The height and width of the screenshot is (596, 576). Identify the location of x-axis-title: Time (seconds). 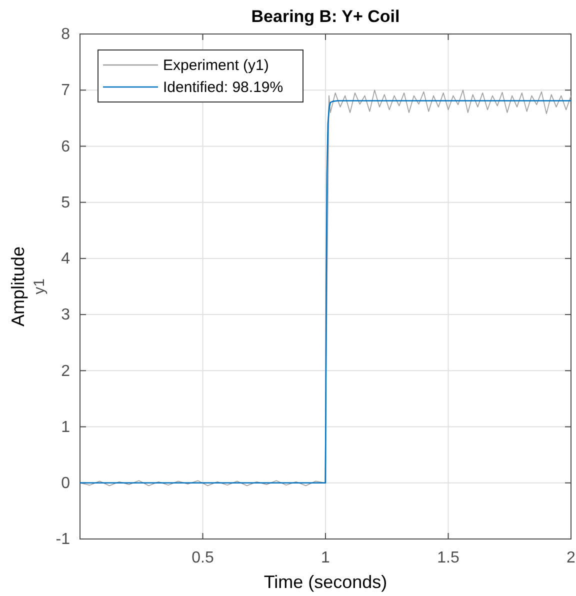
(326, 582).